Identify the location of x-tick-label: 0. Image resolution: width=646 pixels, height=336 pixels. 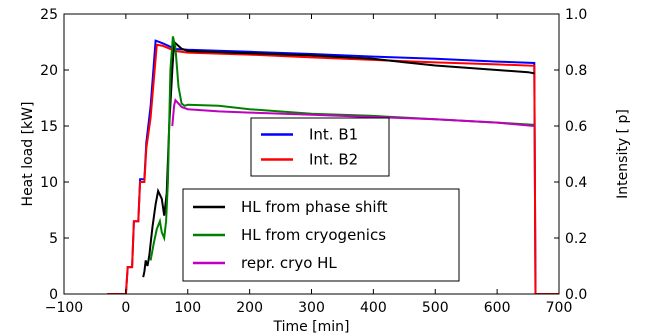
(125, 308).